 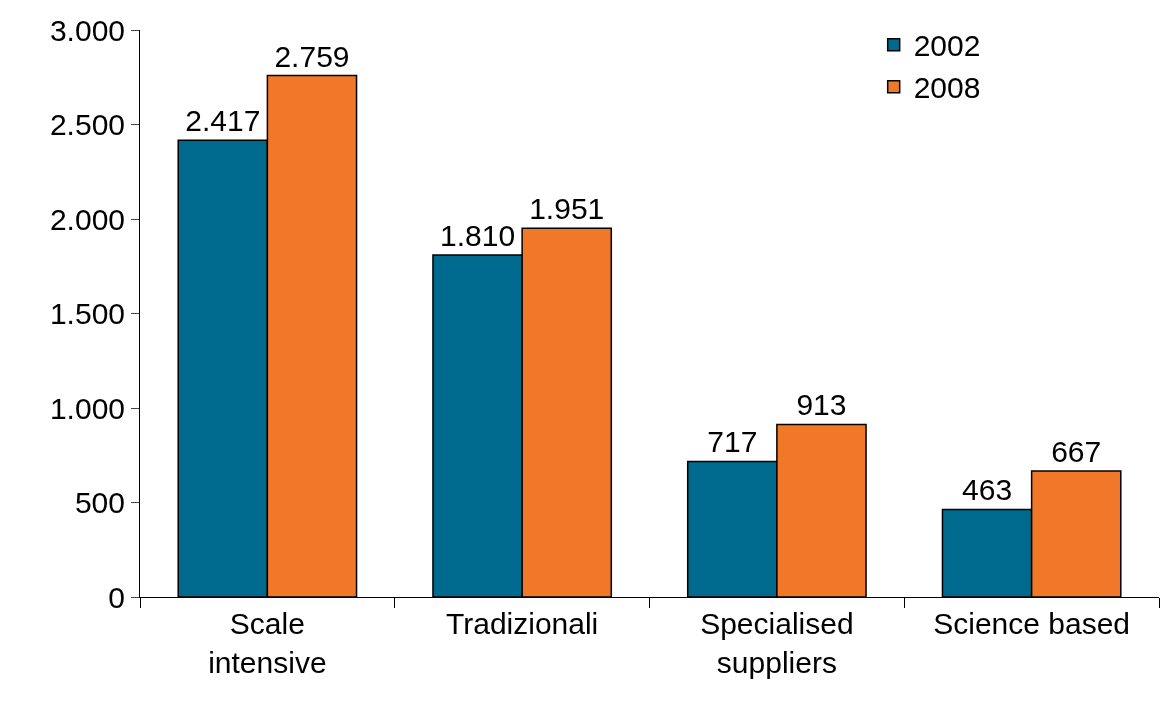 I want to click on legend-label: 2002, so click(x=947, y=46).